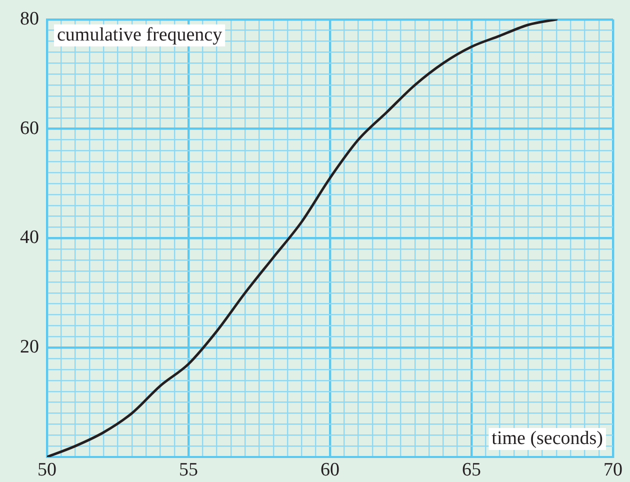 The width and height of the screenshot is (630, 482). Describe the element at coordinates (47, 469) in the screenshot. I see `x-tick-label: 50` at that location.